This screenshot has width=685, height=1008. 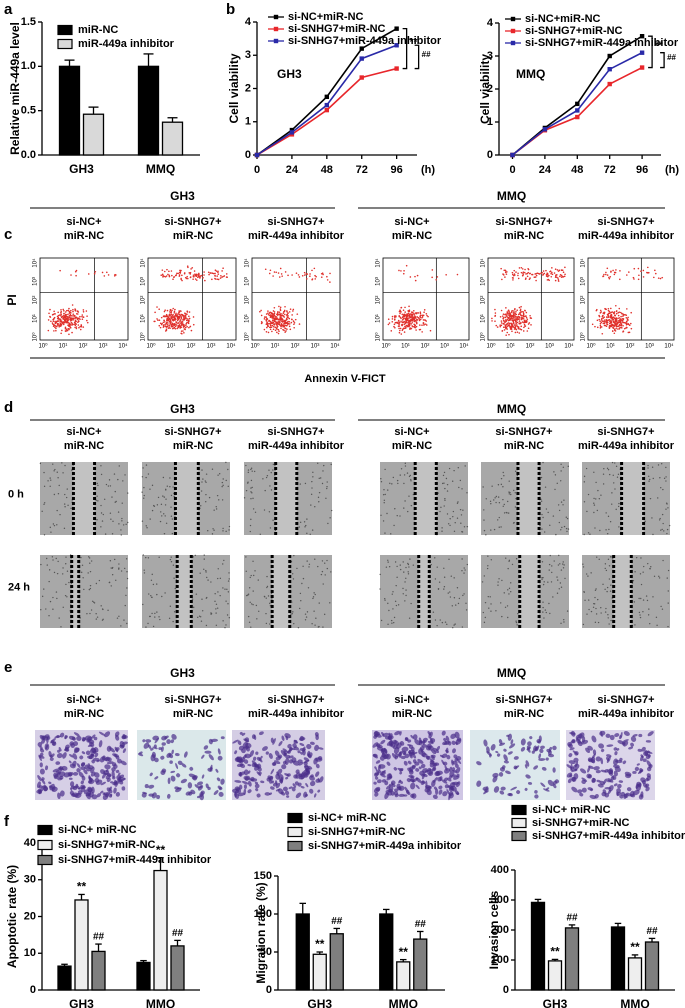 What do you see at coordinates (248, 22) in the screenshot?
I see `y-tick-label: 4` at bounding box center [248, 22].